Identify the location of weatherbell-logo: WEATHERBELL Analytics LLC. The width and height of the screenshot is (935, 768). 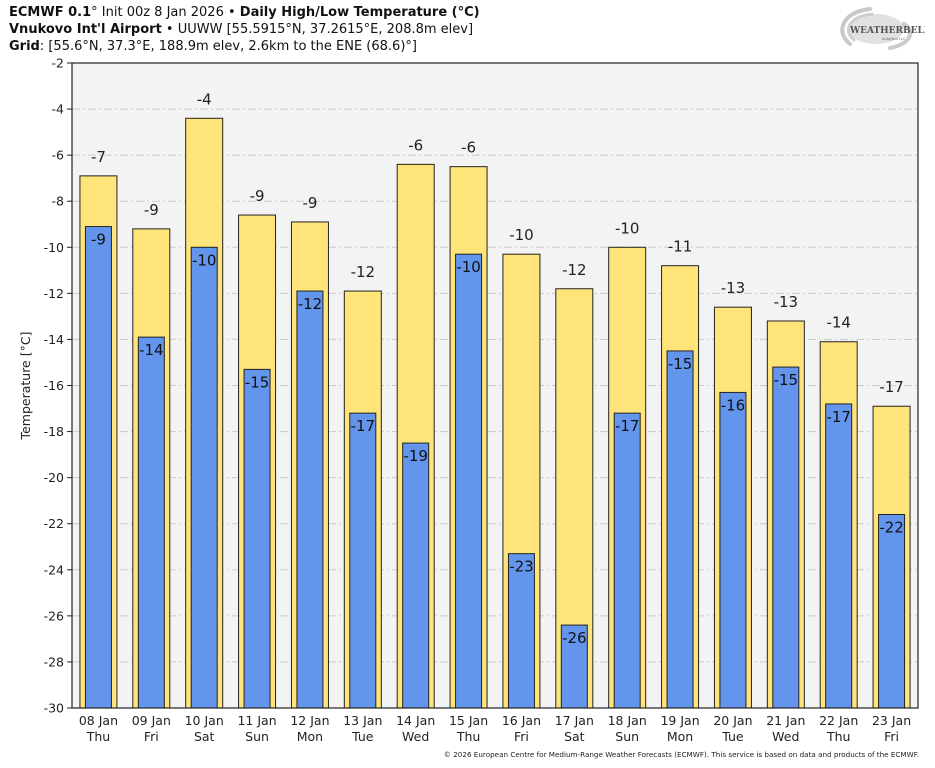
(882, 28).